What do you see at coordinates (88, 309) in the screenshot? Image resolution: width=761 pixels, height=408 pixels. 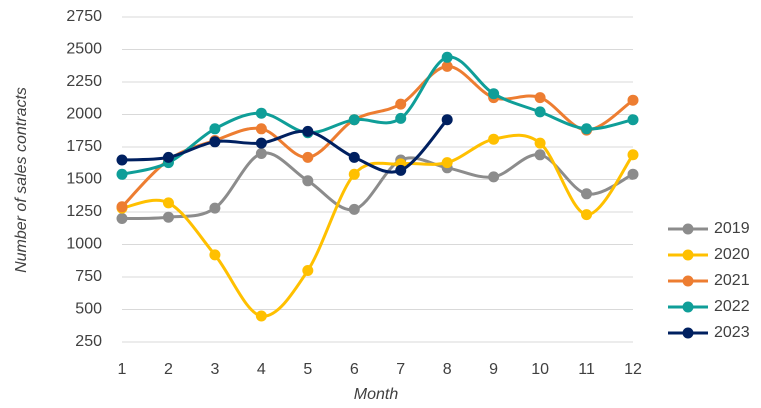 I see `y-tick-label: 500` at bounding box center [88, 309].